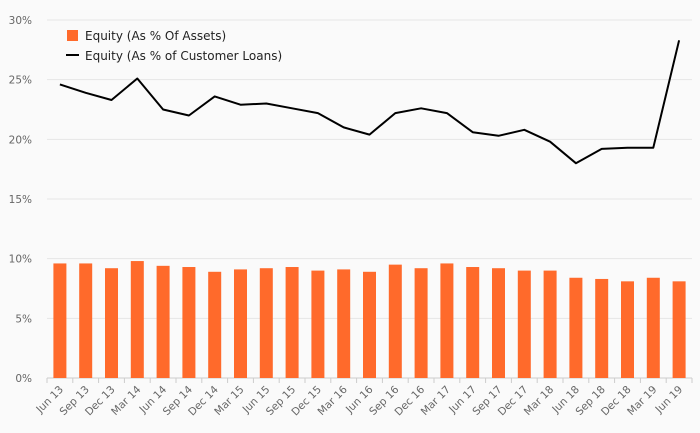 This screenshot has width=700, height=433. Describe the element at coordinates (155, 36) in the screenshot. I see `legend-label-assets: Equity (As % Of Assets)` at that location.